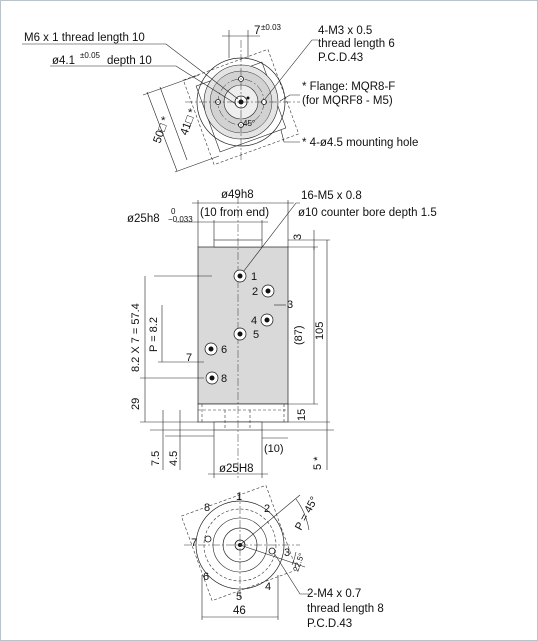 This screenshot has height=641, width=538. I want to click on bottom-port-4: 4, so click(268, 587).